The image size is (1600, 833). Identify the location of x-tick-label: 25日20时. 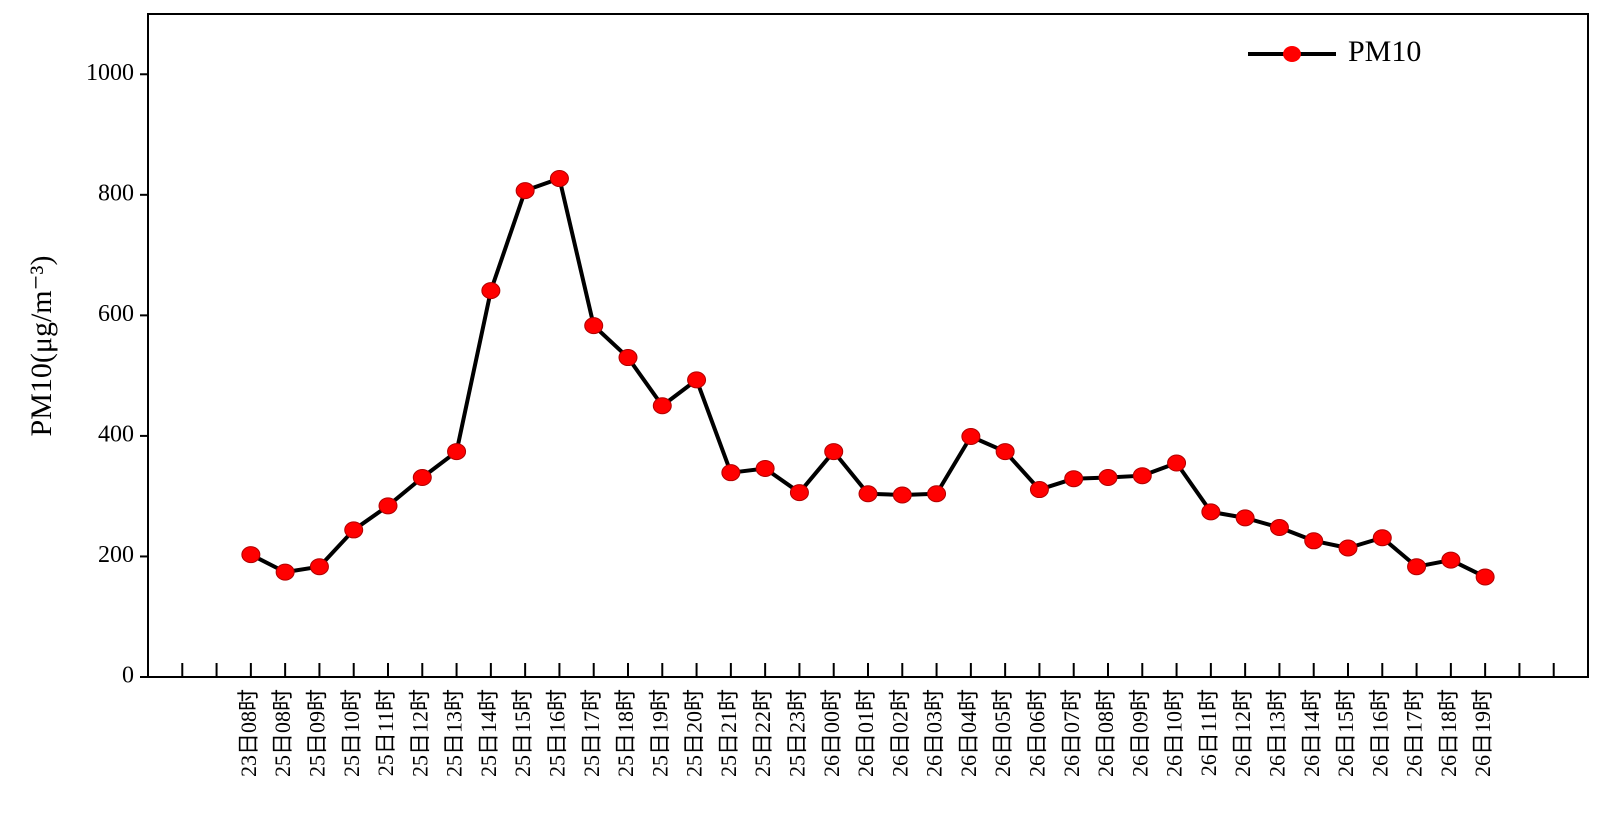
(694, 733).